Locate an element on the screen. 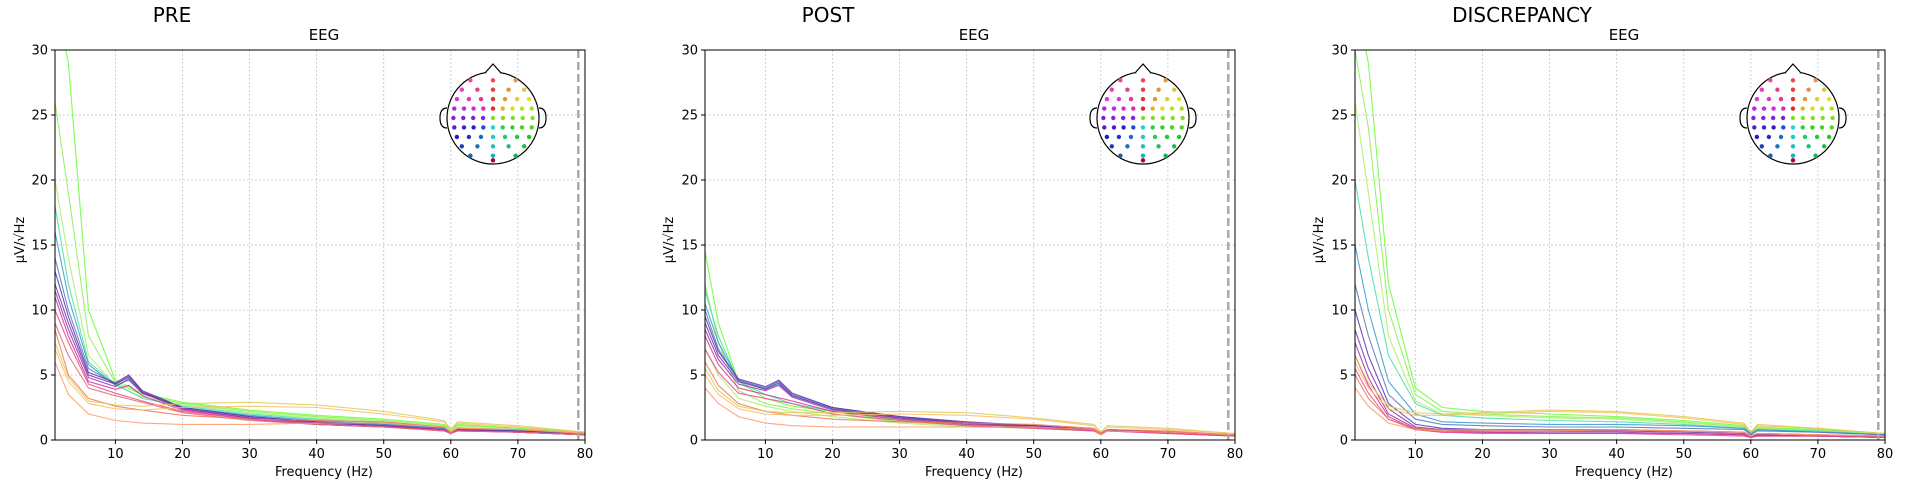 Image resolution: width=1920 pixels, height=480 pixels. y-tick-label-pre: 15 is located at coordinates (39, 246).